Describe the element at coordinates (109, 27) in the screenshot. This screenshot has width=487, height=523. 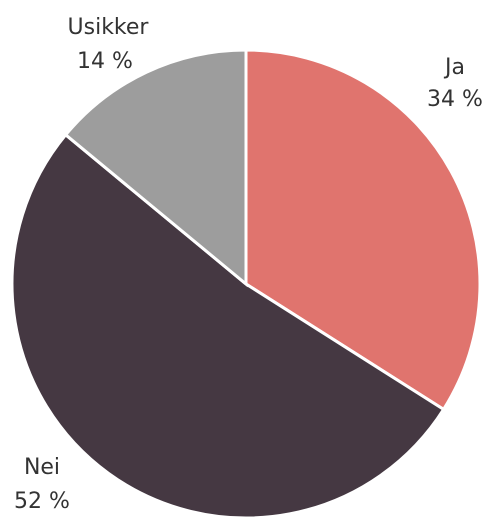
I see `slice-label: Usikker` at that location.